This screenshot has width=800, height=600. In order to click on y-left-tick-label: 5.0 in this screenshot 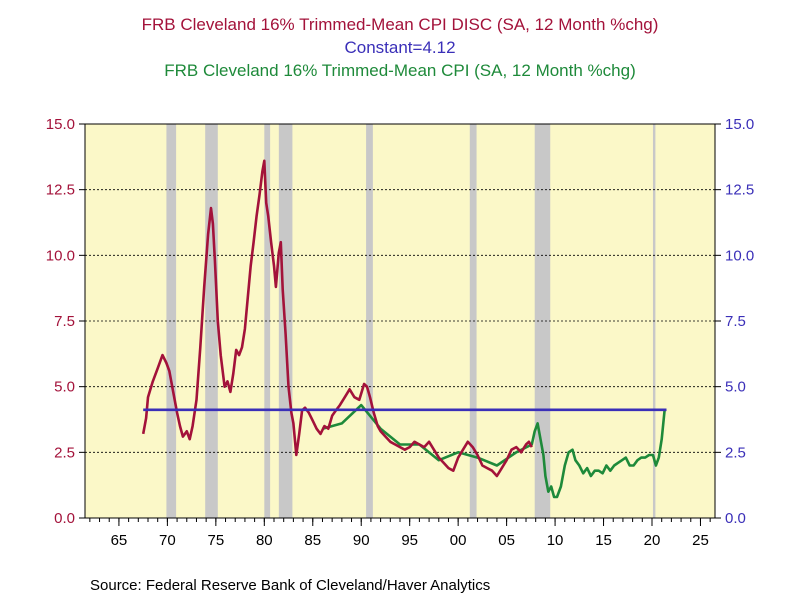, I will do `click(64, 387)`.